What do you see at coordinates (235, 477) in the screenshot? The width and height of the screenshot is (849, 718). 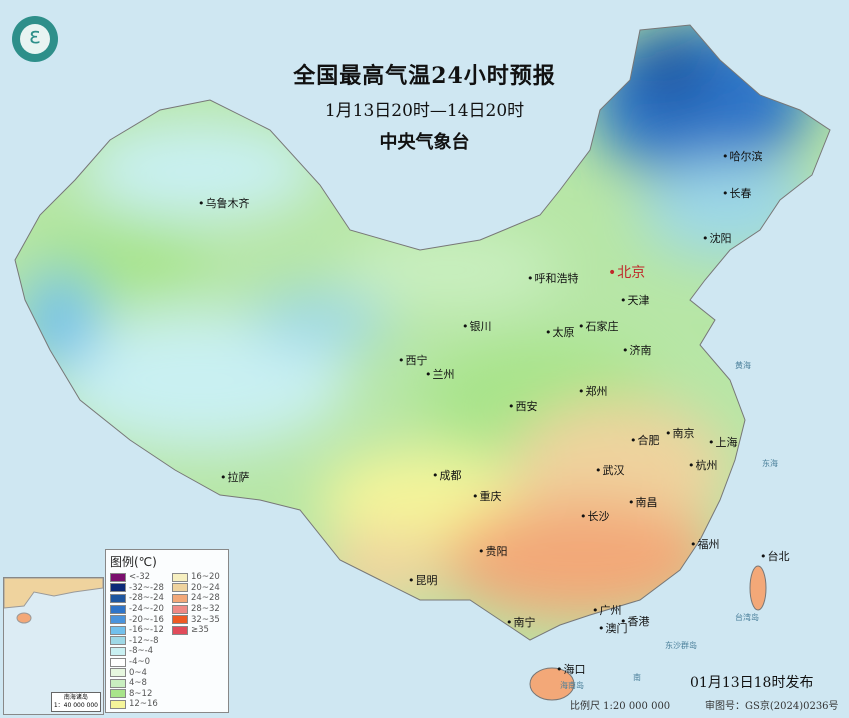 I see `city-label: 拉萨` at bounding box center [235, 477].